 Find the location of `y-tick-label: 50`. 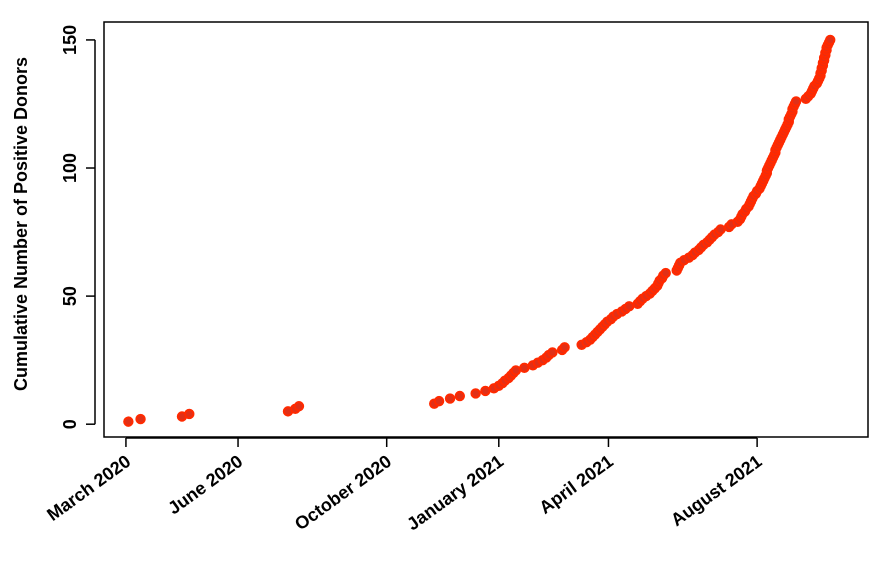

y-tick-label: 50 is located at coordinates (70, 296).